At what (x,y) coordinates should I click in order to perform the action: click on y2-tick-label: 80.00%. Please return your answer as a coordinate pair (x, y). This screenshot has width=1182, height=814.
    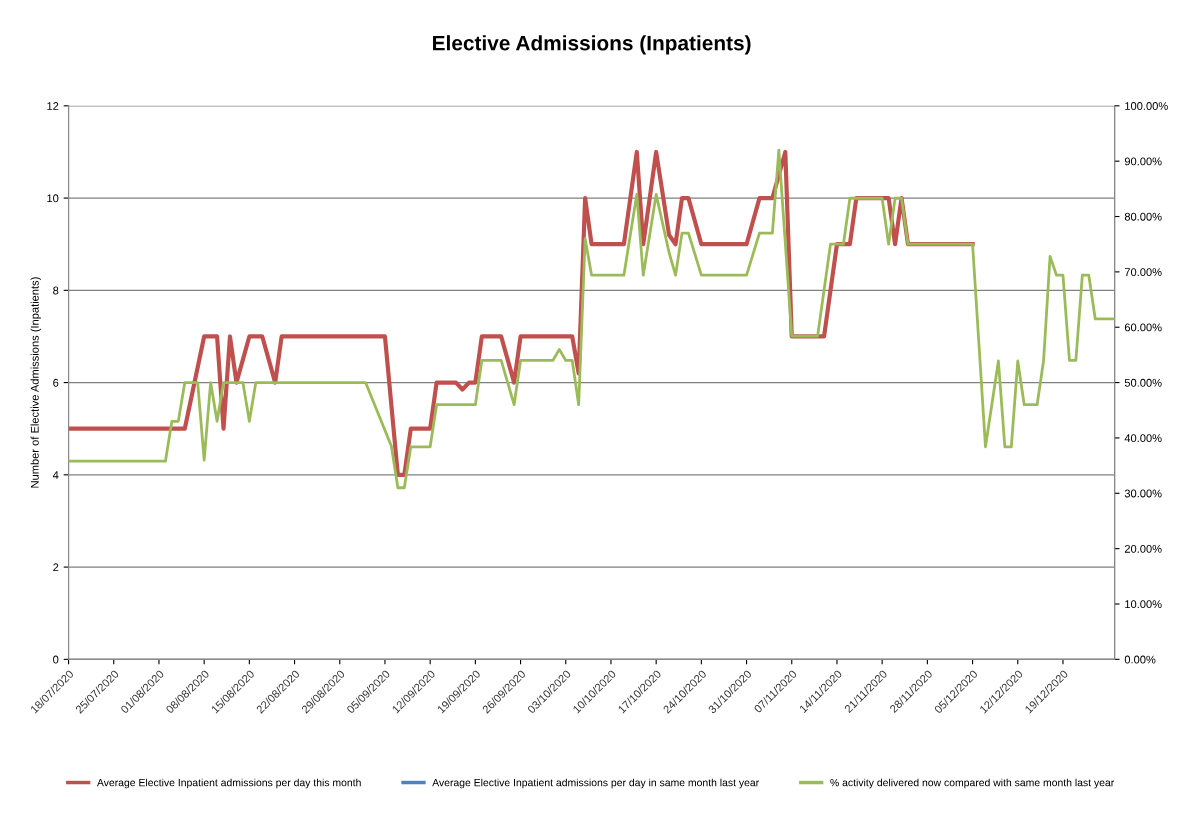
    Looking at the image, I should click on (1143, 216).